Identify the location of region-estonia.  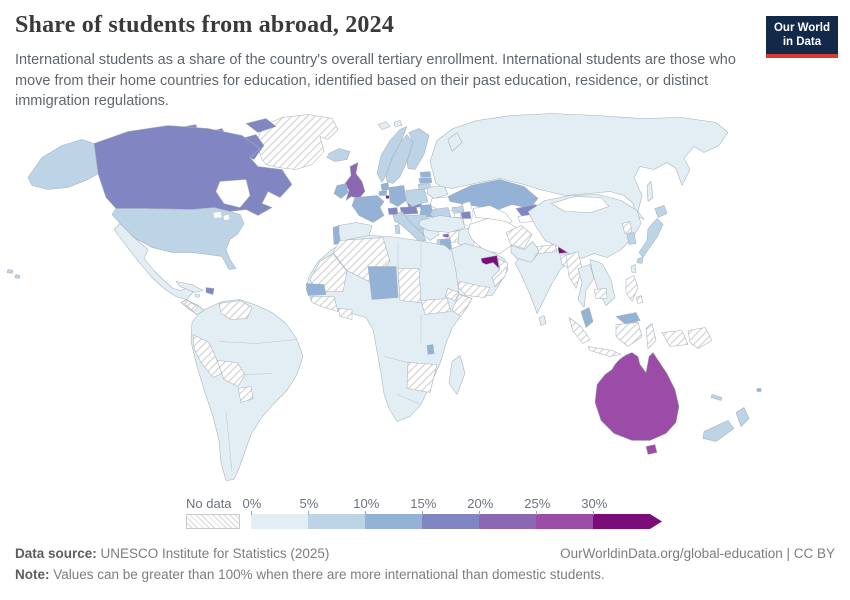
(425, 174).